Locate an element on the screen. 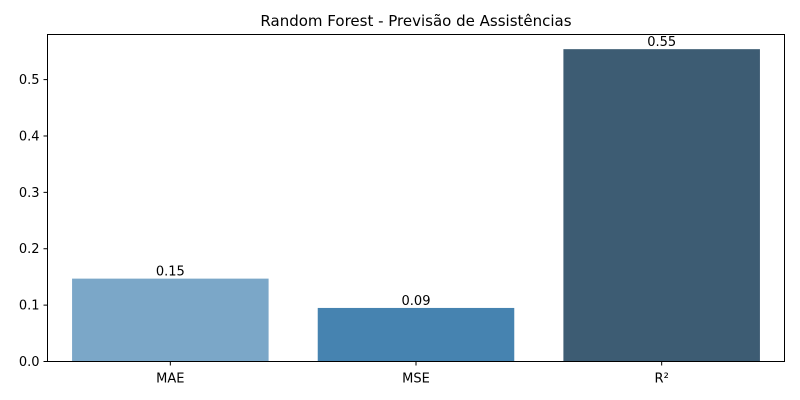 The image size is (800, 400). y-axis: 0.0 0.1 0.2 0.3 0.4 0.5 is located at coordinates (33, 221).